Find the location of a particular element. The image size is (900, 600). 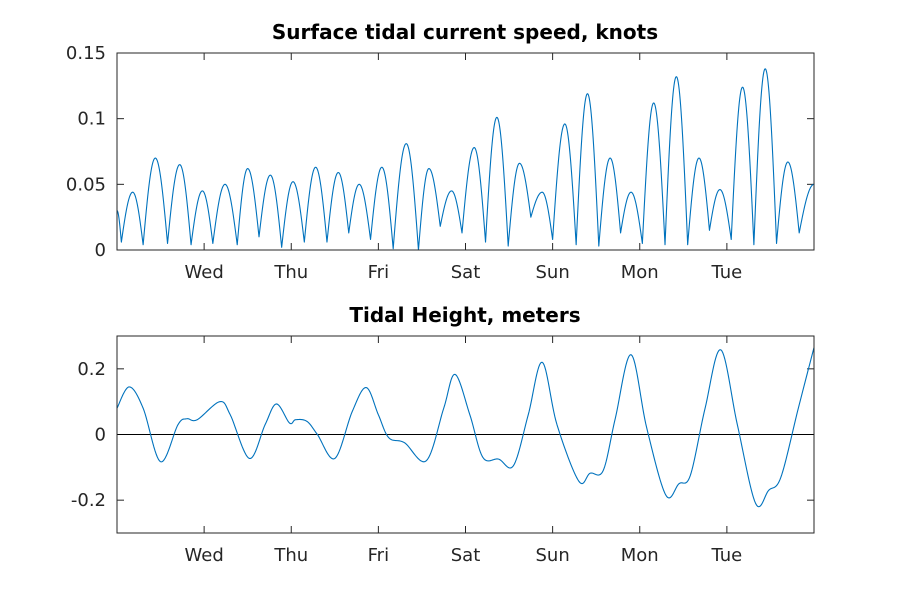

y-tick-label-0p1: 0.1 is located at coordinates (91, 119).